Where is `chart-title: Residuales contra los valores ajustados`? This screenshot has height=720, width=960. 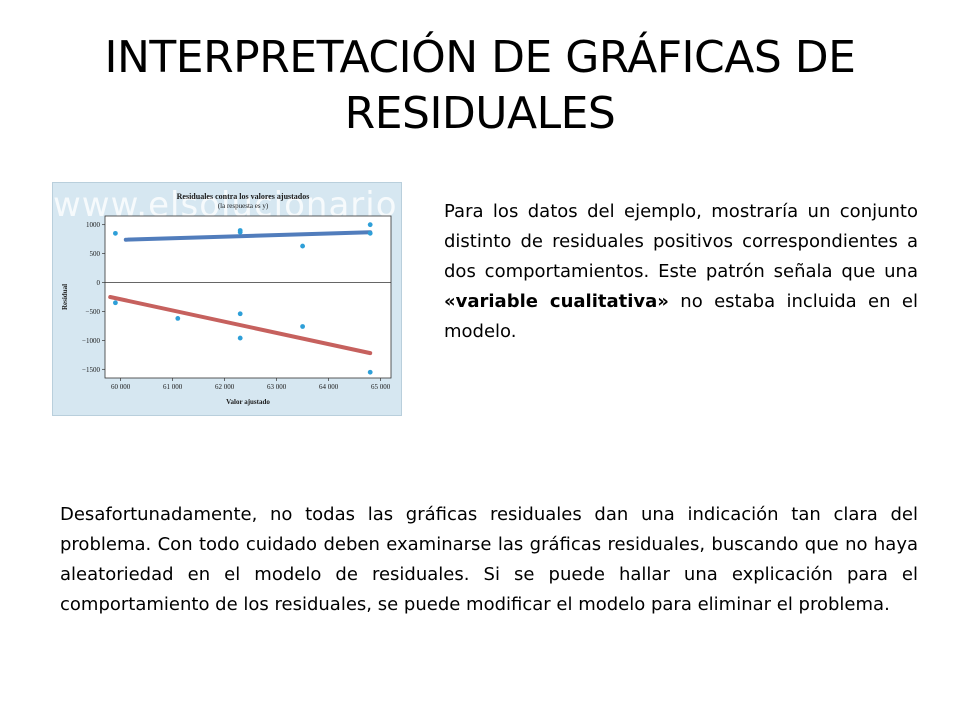
chart-title: Residuales contra los valores ajustados is located at coordinates (243, 196).